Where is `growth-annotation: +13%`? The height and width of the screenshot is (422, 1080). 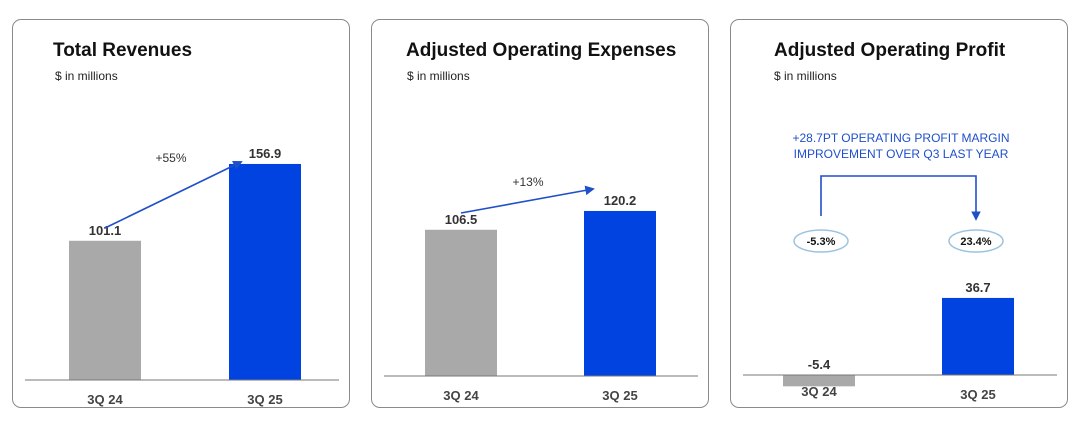 growth-annotation: +13% is located at coordinates (527, 182).